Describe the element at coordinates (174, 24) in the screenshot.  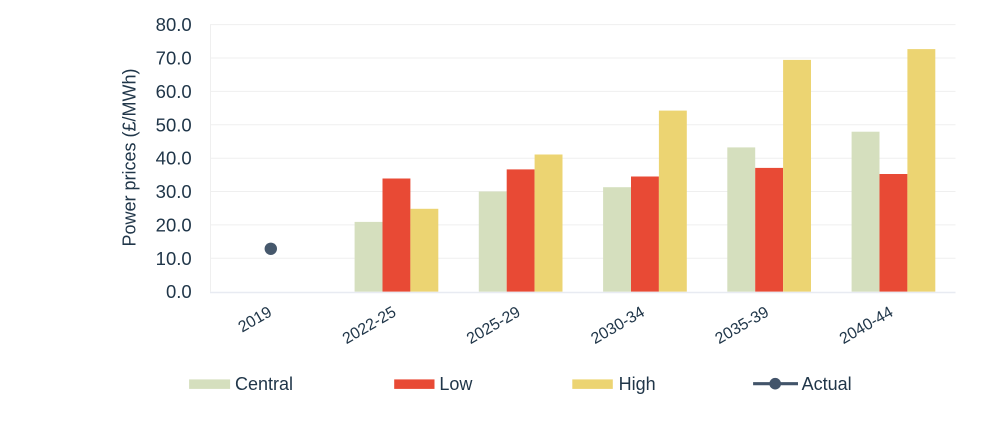
I see `svg-text: 80.0` at that location.